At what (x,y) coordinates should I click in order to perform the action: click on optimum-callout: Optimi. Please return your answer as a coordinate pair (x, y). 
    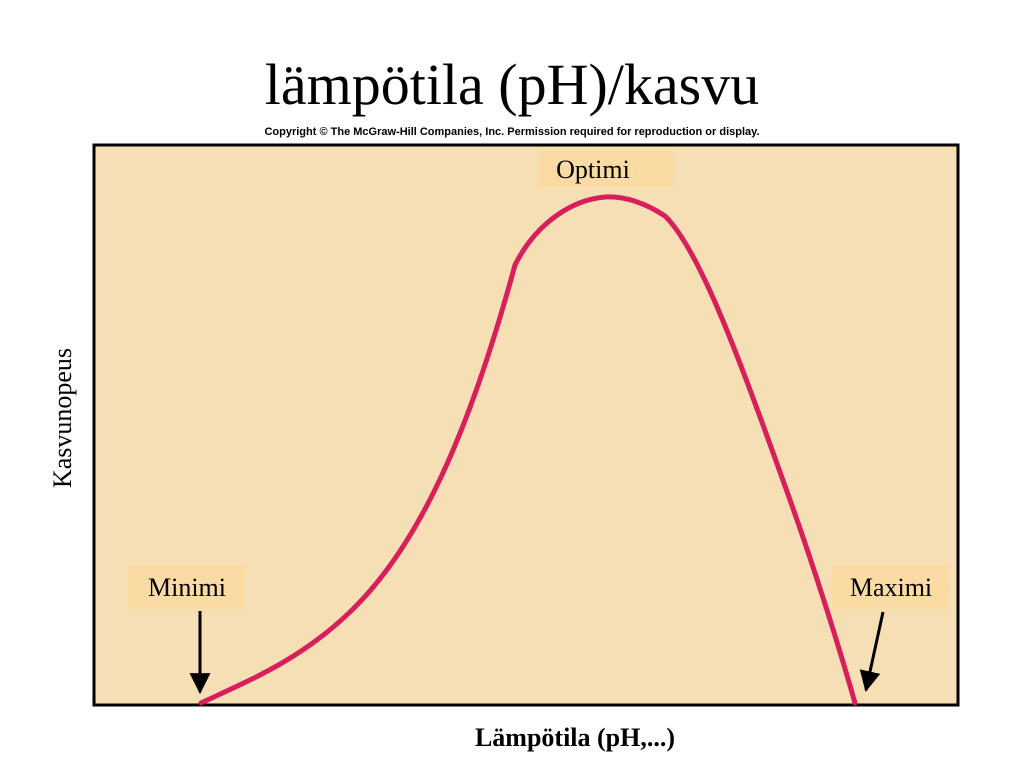
    Looking at the image, I should click on (605, 168).